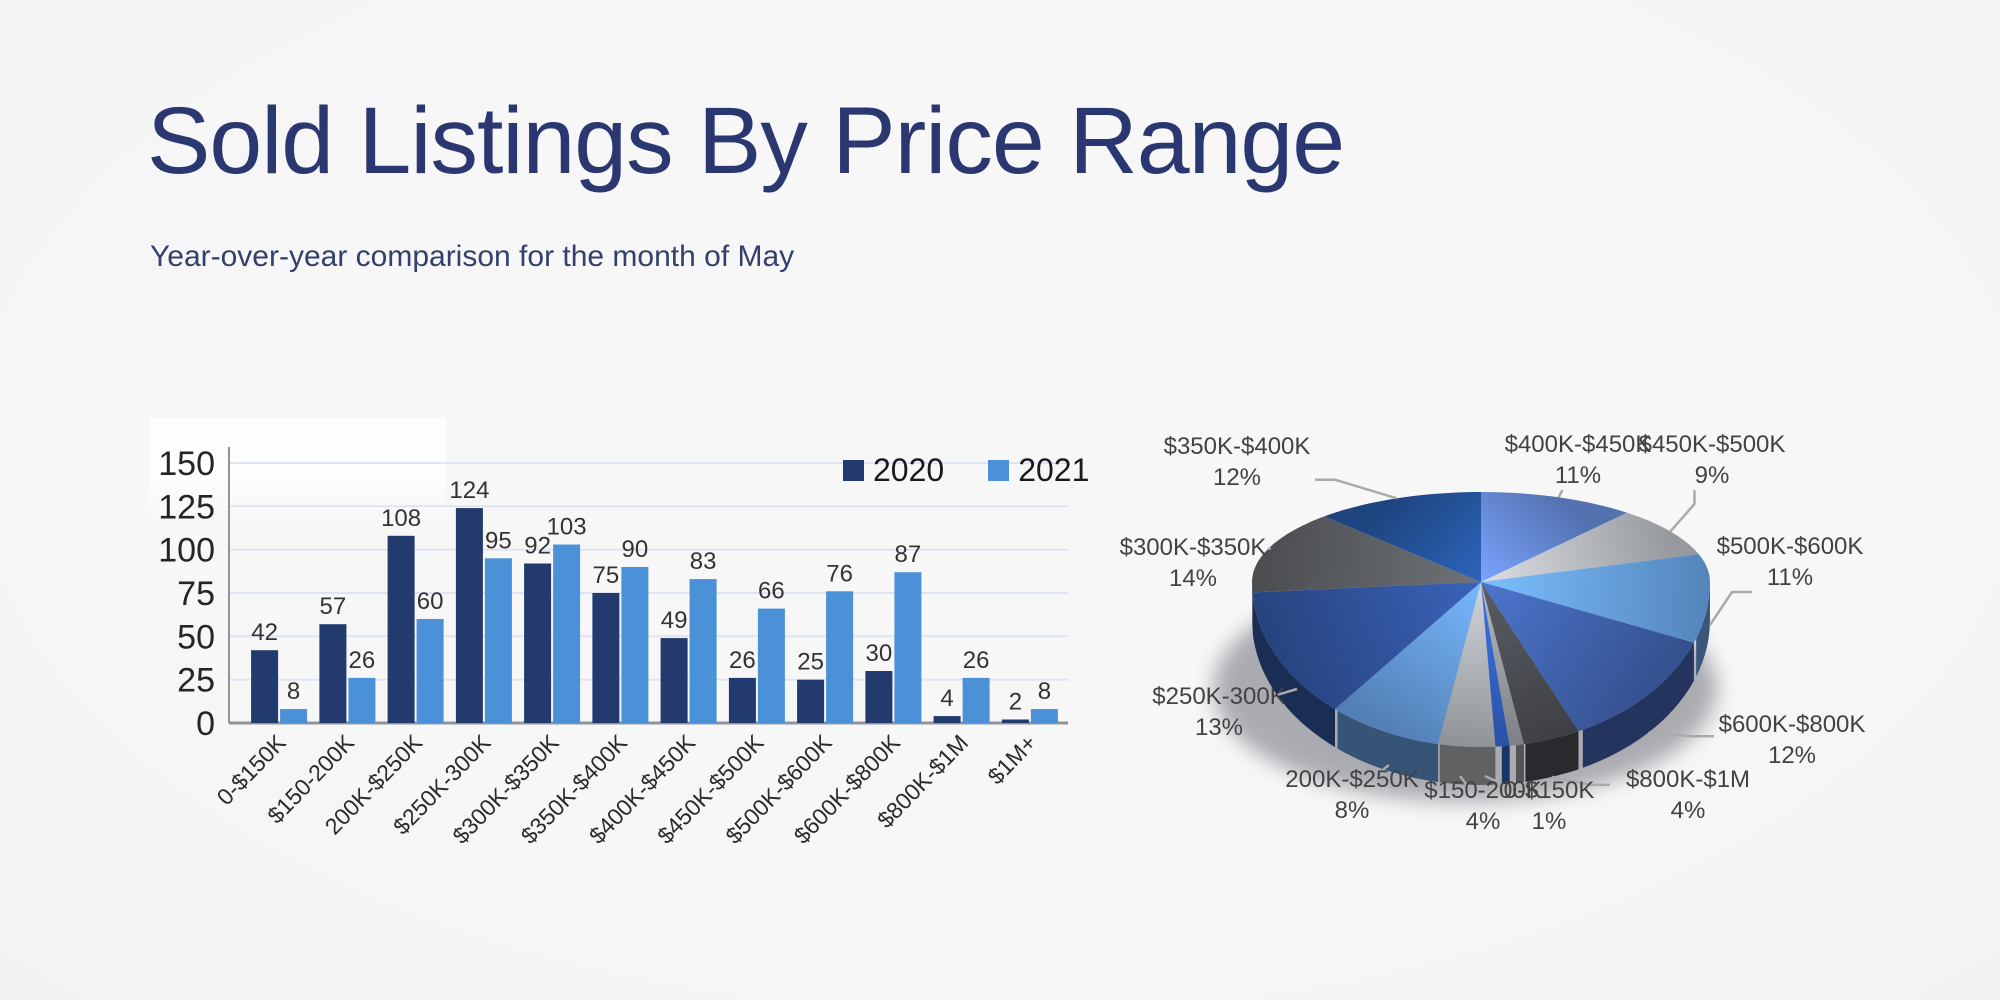 The width and height of the screenshot is (2000, 1000). I want to click on pie-label-range-5: $350K-$400K, so click(1237, 446).